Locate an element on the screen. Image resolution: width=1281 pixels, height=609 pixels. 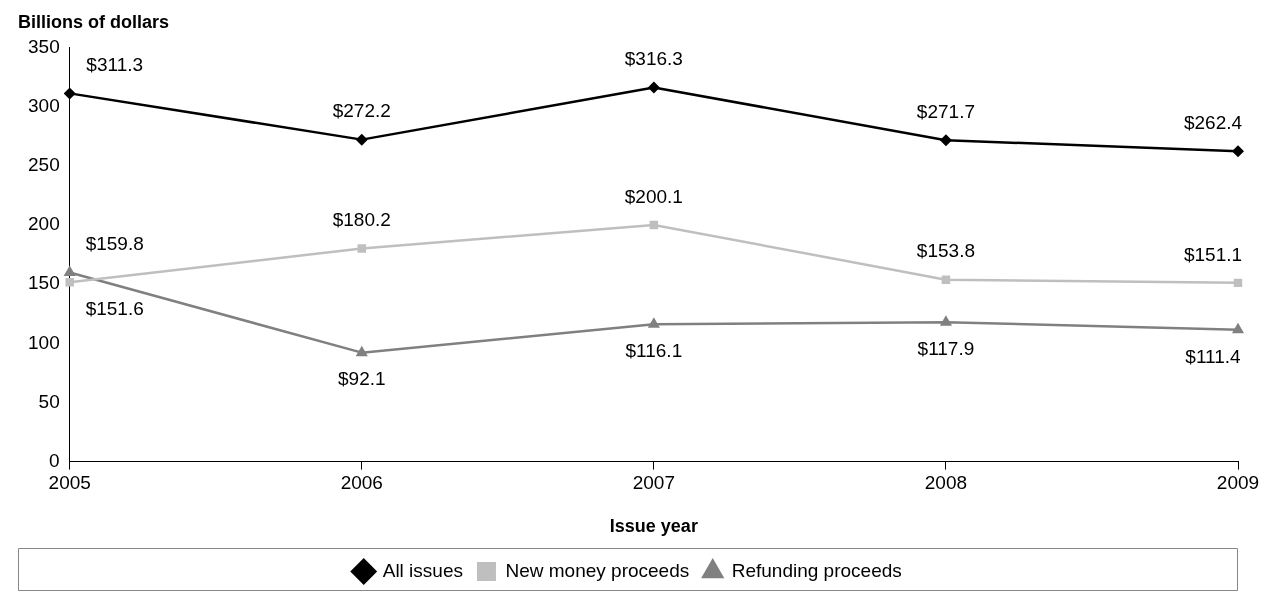
data-label: $92.1 is located at coordinates (362, 379).